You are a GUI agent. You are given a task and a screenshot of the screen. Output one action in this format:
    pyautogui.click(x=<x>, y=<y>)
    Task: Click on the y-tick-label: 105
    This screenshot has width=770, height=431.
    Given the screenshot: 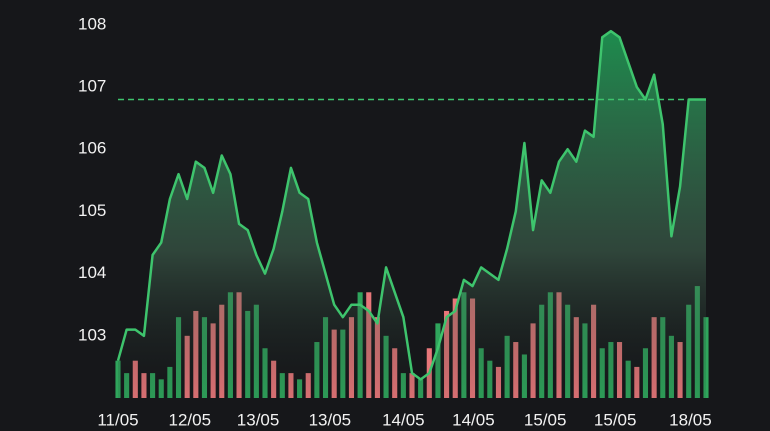 What is the action you would take?
    pyautogui.click(x=92, y=210)
    